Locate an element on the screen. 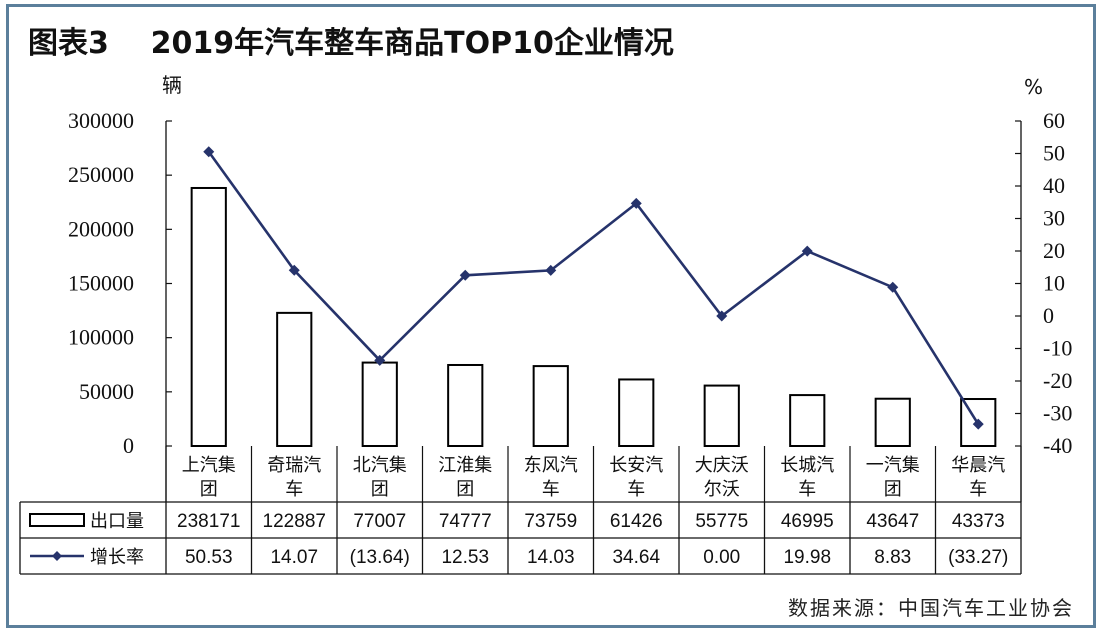 The image size is (1108, 638). right-axis-unit: % is located at coordinates (1033, 87).